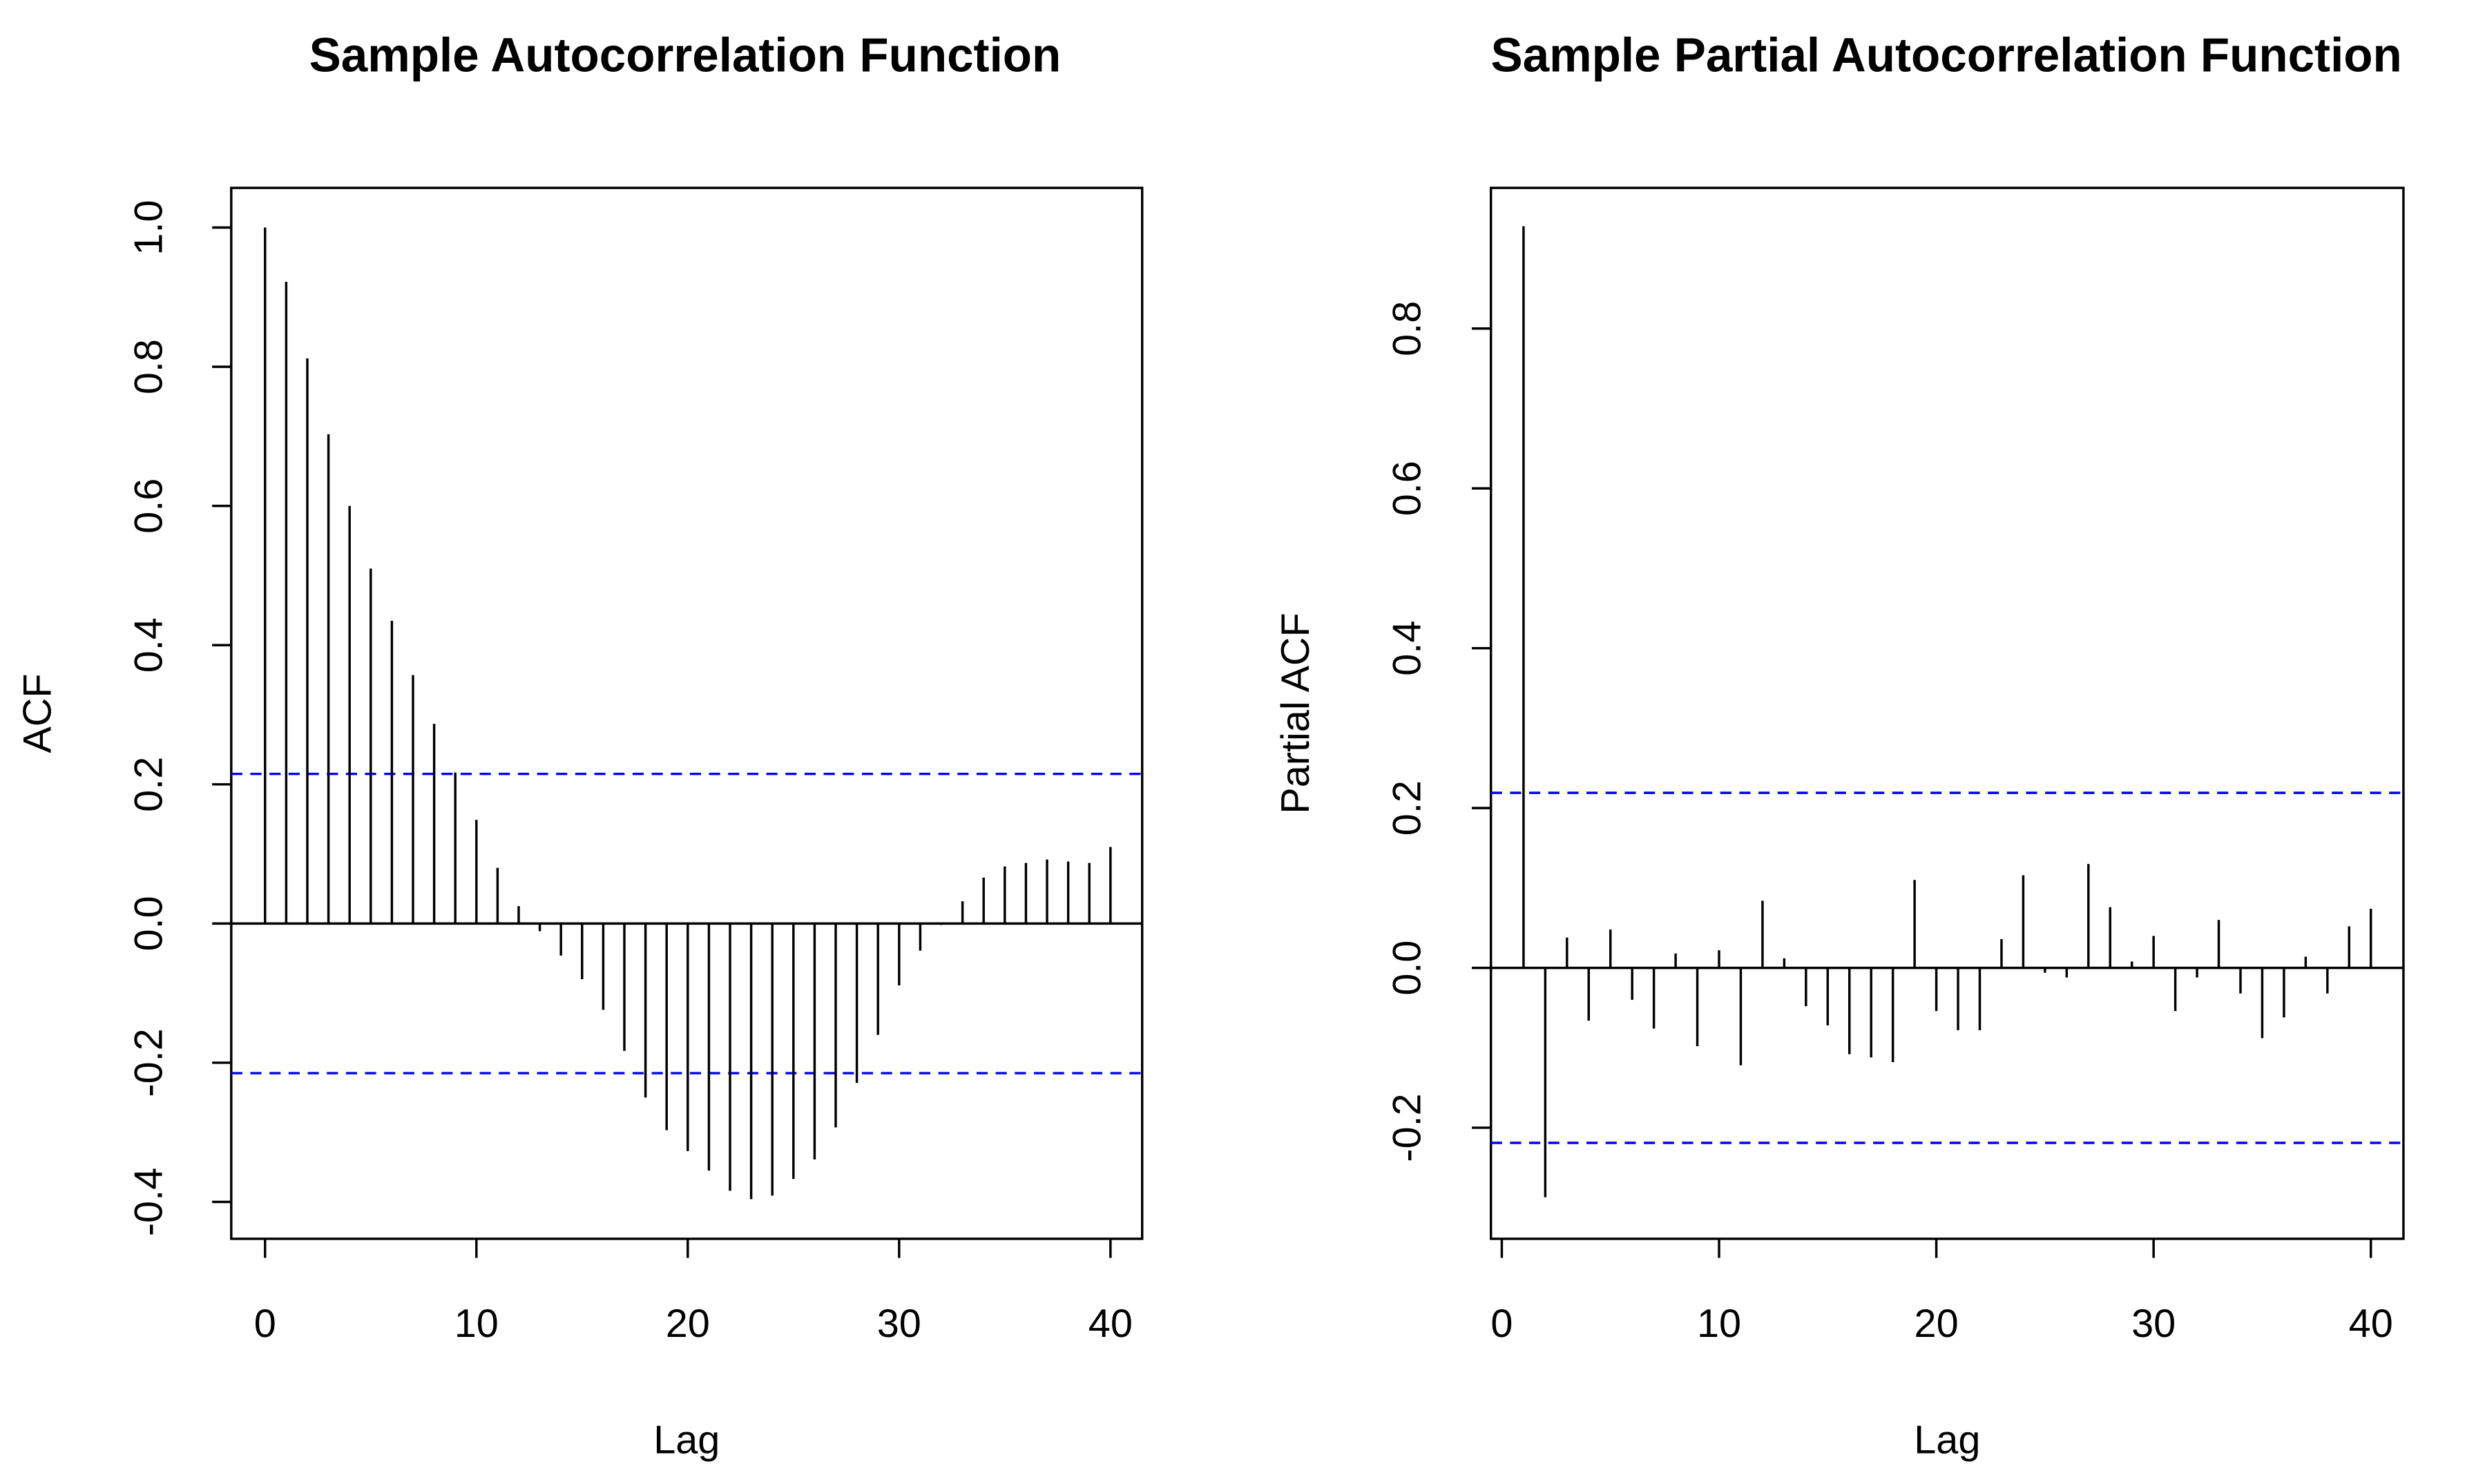 Image resolution: width=2485 pixels, height=1484 pixels. I want to click on y-axis-label: ACF, so click(37, 713).